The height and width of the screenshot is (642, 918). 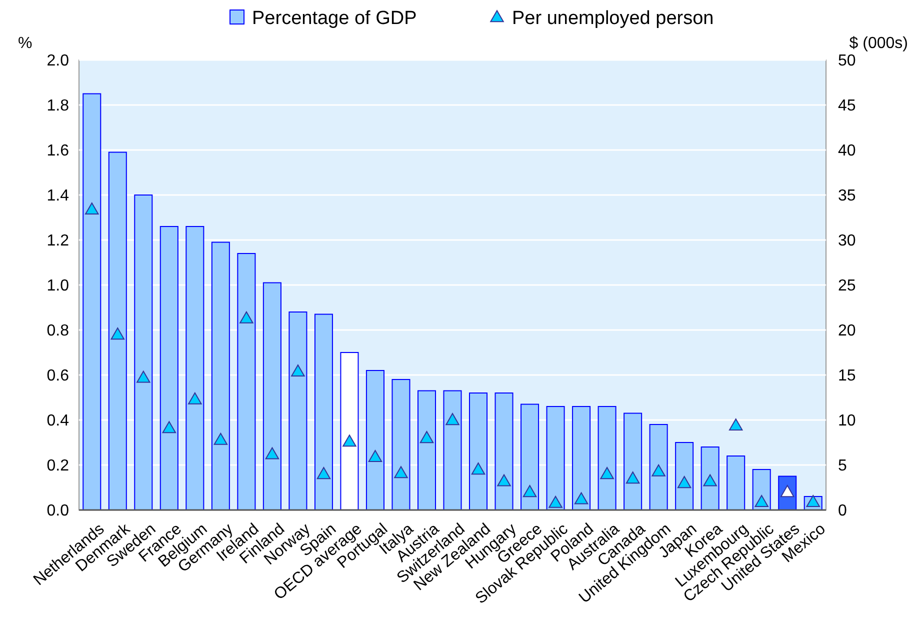 I want to click on y-tick-label: 0.4, so click(x=58, y=421).